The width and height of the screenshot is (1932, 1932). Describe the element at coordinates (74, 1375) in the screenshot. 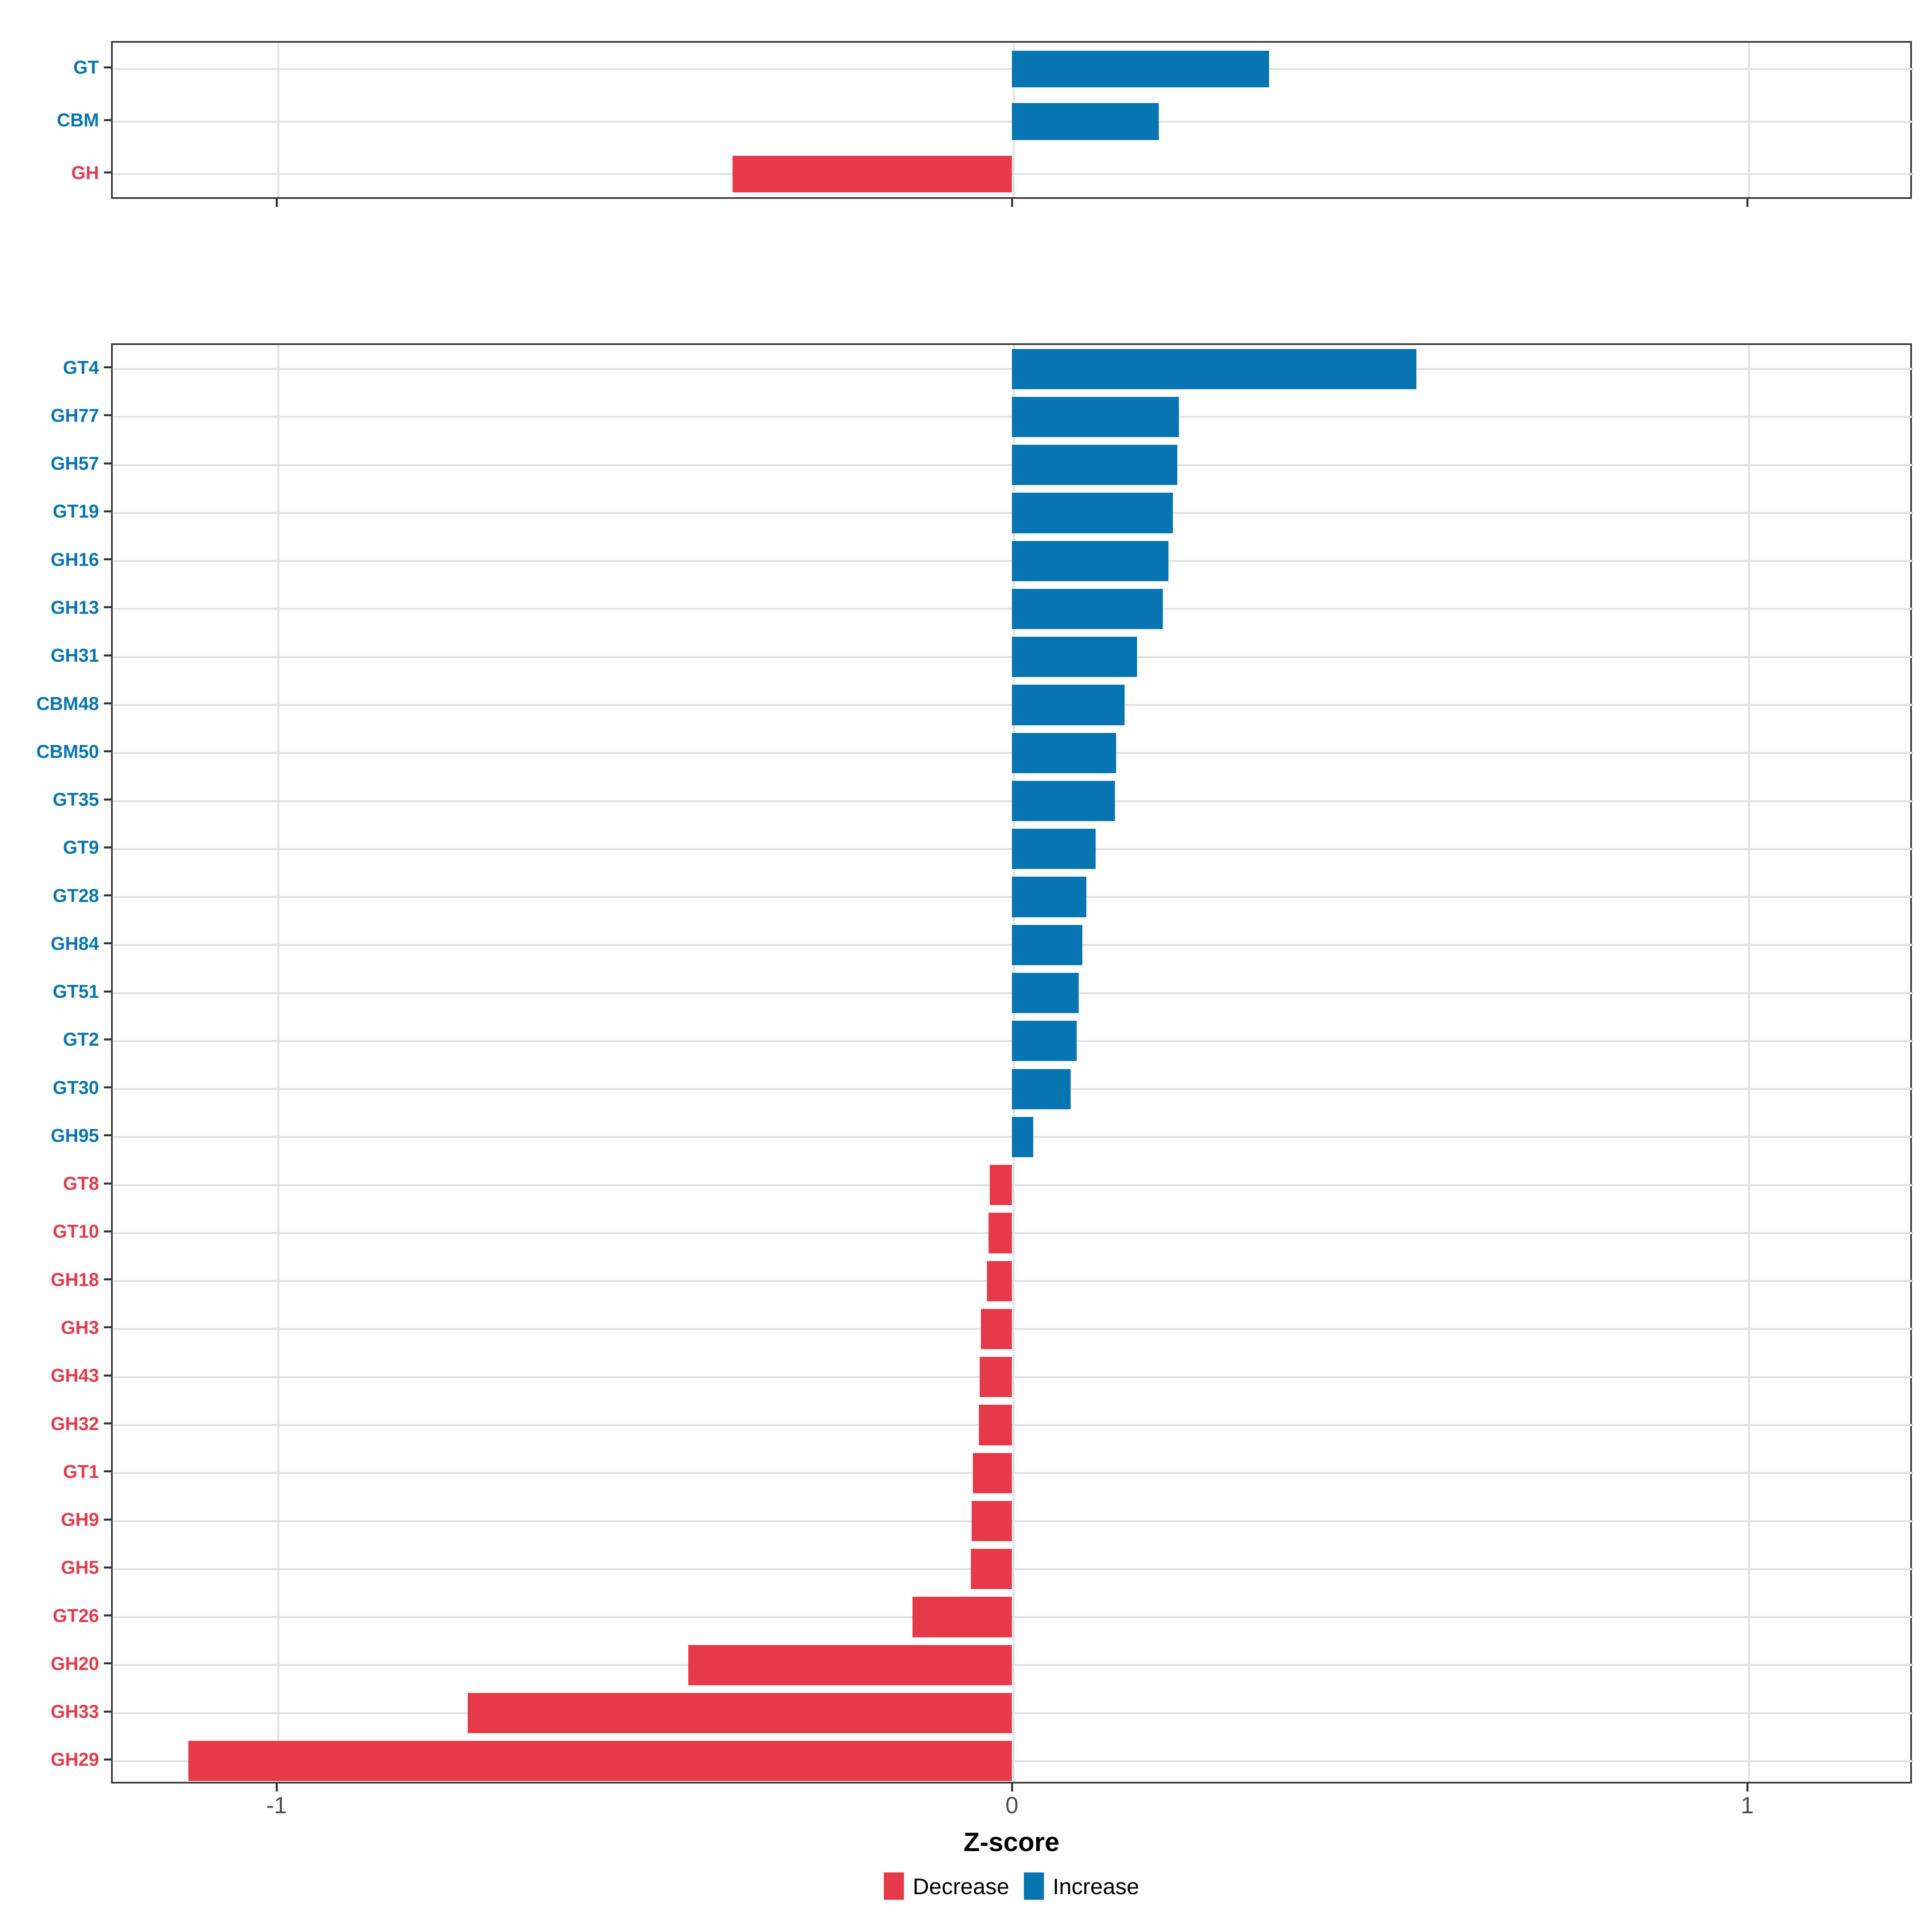

I see `category-label-GH43: GH43` at that location.